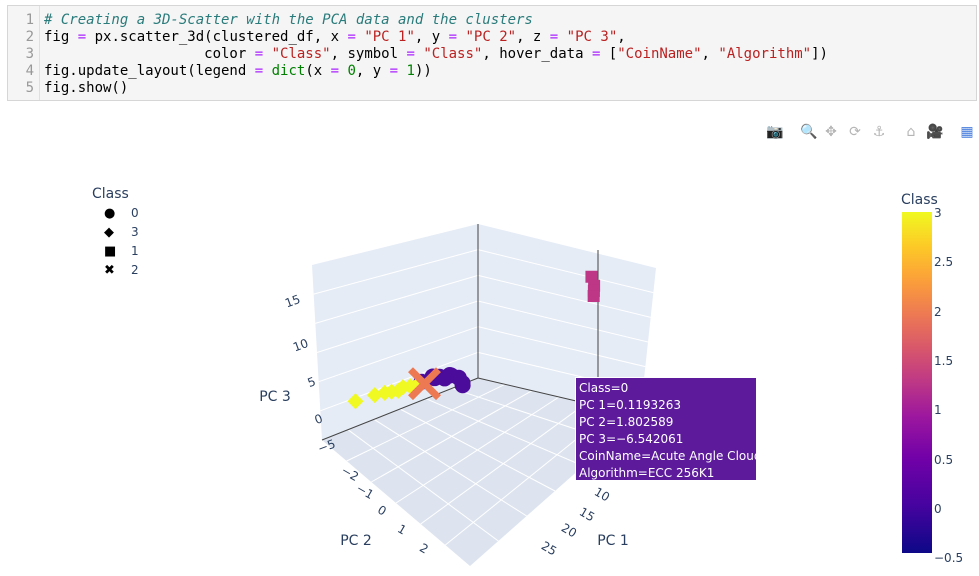 This screenshot has width=979, height=576. Describe the element at coordinates (626, 422) in the screenshot. I see `hover-line: PC 2=1.802589` at that location.